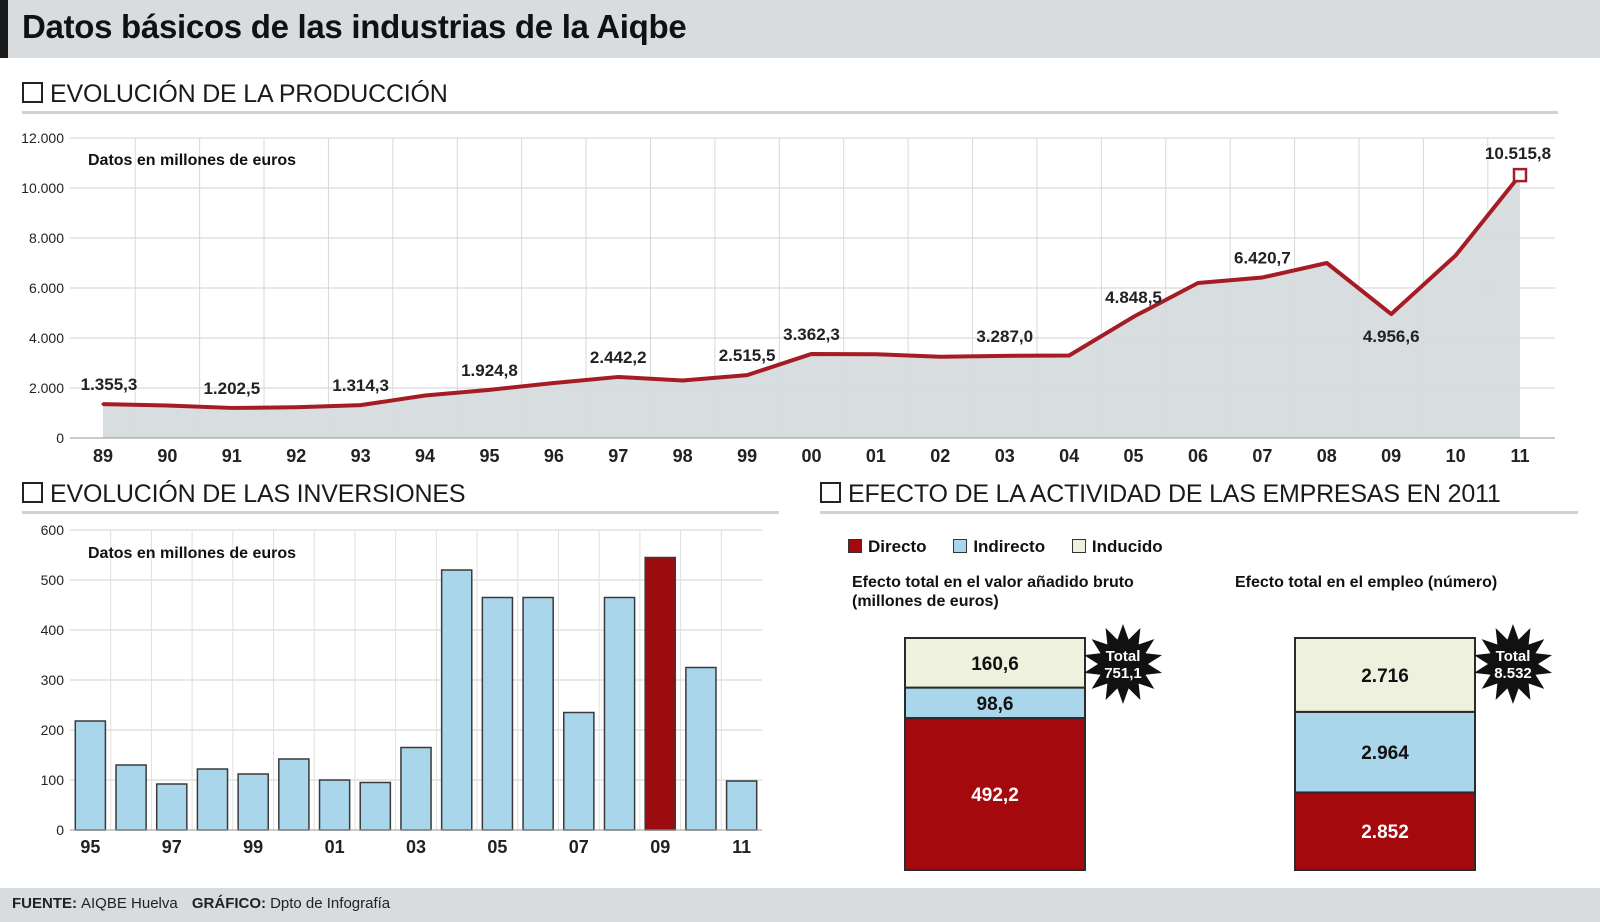 Image resolution: width=1600 pixels, height=922 pixels. What do you see at coordinates (741, 847) in the screenshot?
I see `x-tick-label: 11` at bounding box center [741, 847].